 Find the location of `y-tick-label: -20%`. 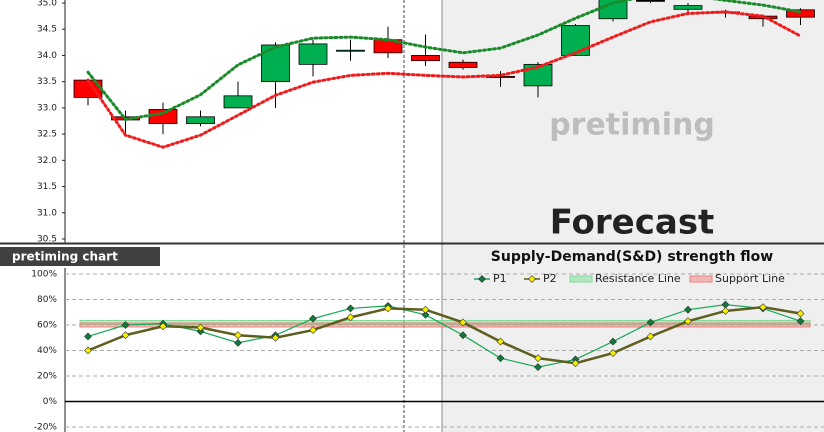

y-tick-label: -20% is located at coordinates (46, 427).